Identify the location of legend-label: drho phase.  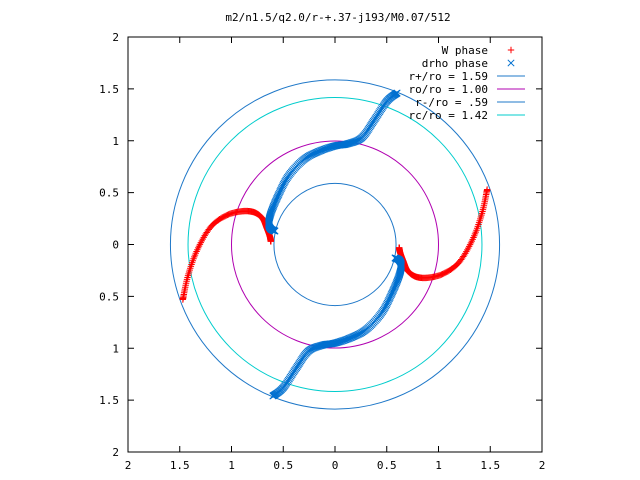
(455, 63).